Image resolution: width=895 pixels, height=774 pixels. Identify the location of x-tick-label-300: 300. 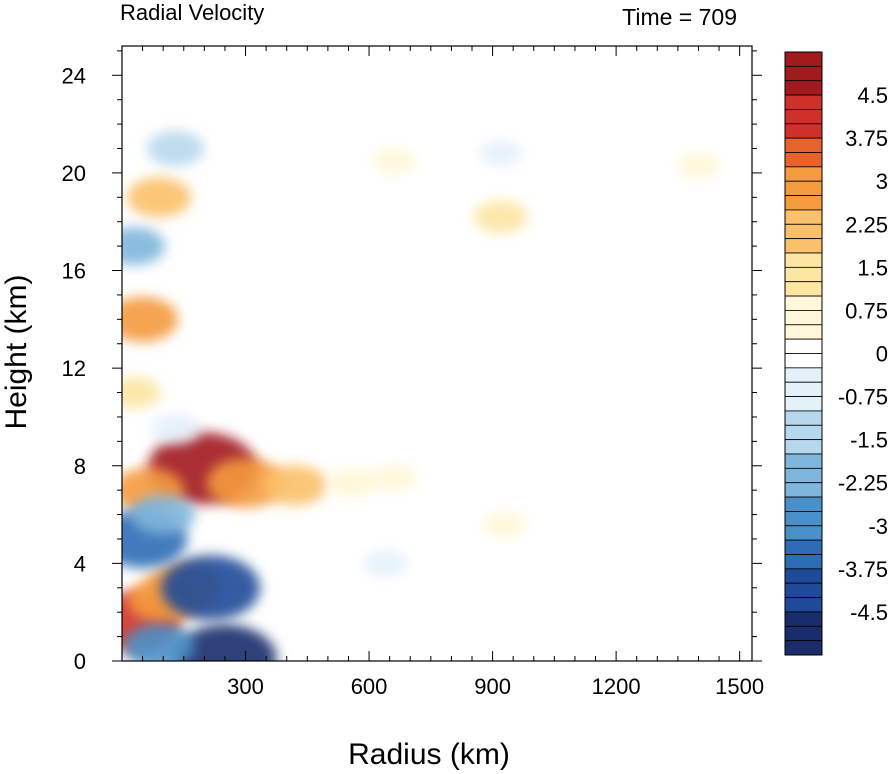
(245, 686).